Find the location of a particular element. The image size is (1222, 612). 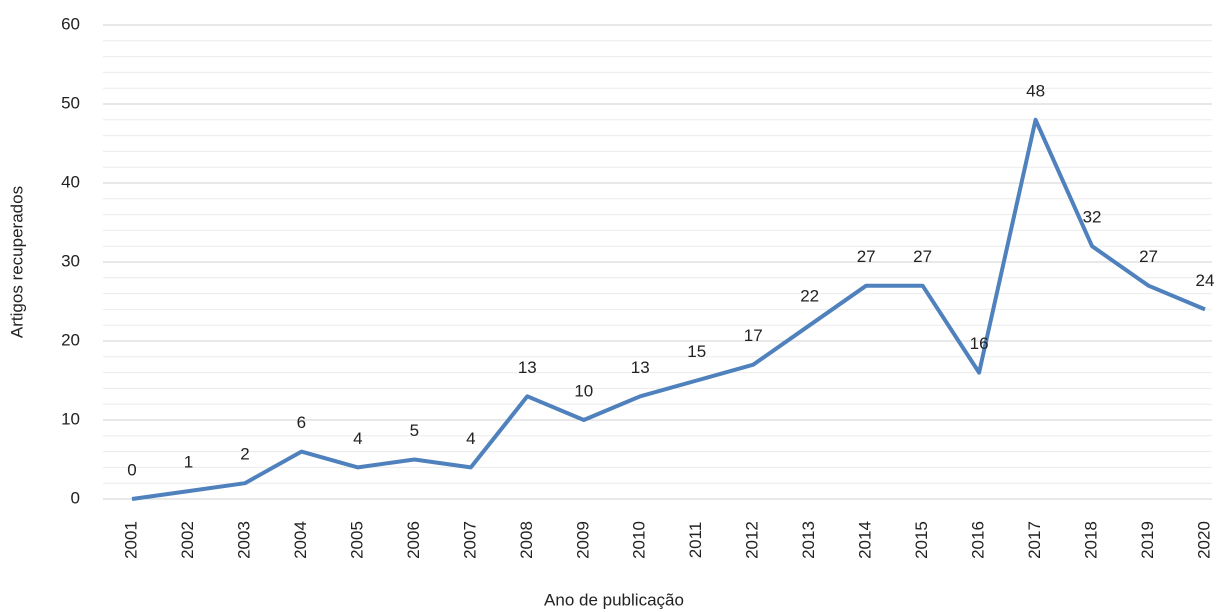

data-label: 15 is located at coordinates (696, 351).